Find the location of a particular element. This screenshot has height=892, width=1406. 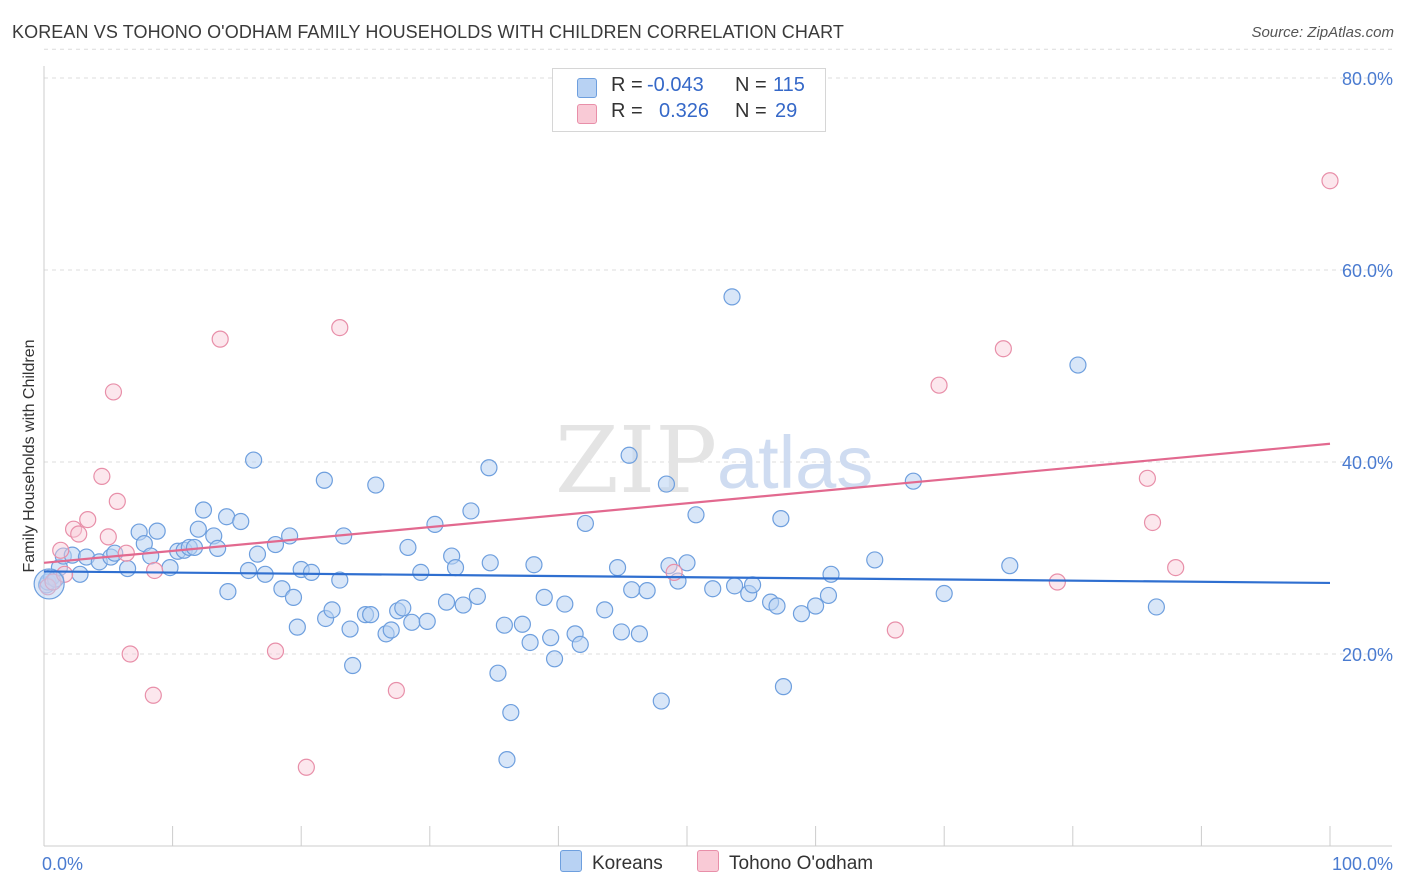

bottom-legend-label-koreans: Koreans is located at coordinates (627, 863).